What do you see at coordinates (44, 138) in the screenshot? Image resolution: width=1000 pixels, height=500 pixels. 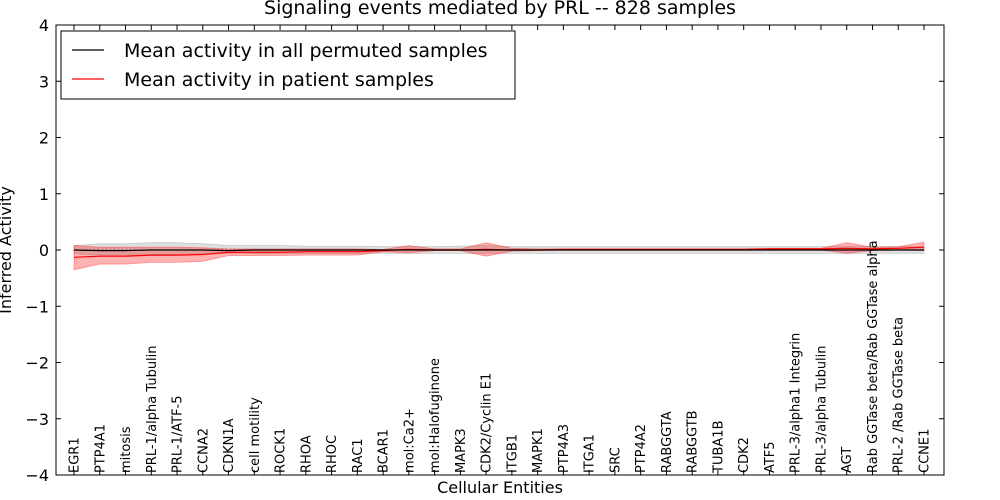 I see `y-tick-label: 2` at bounding box center [44, 138].